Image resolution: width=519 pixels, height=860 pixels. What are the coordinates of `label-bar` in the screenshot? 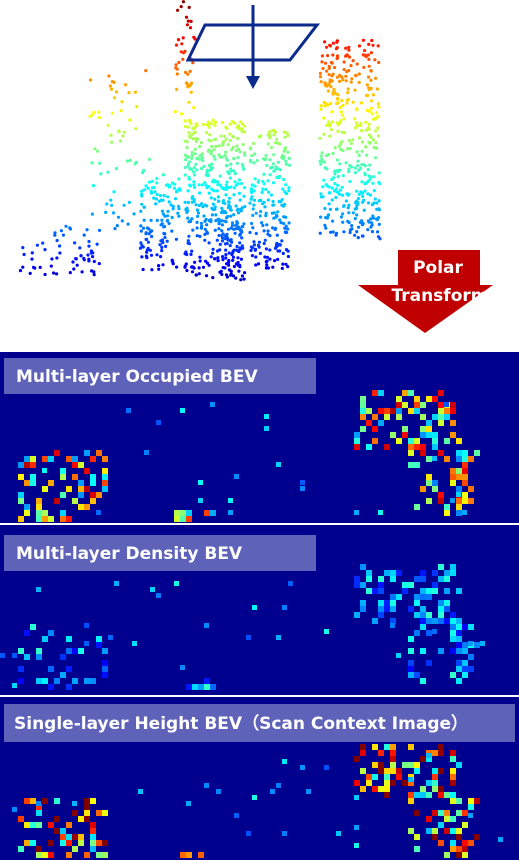 It's located at (160, 376).